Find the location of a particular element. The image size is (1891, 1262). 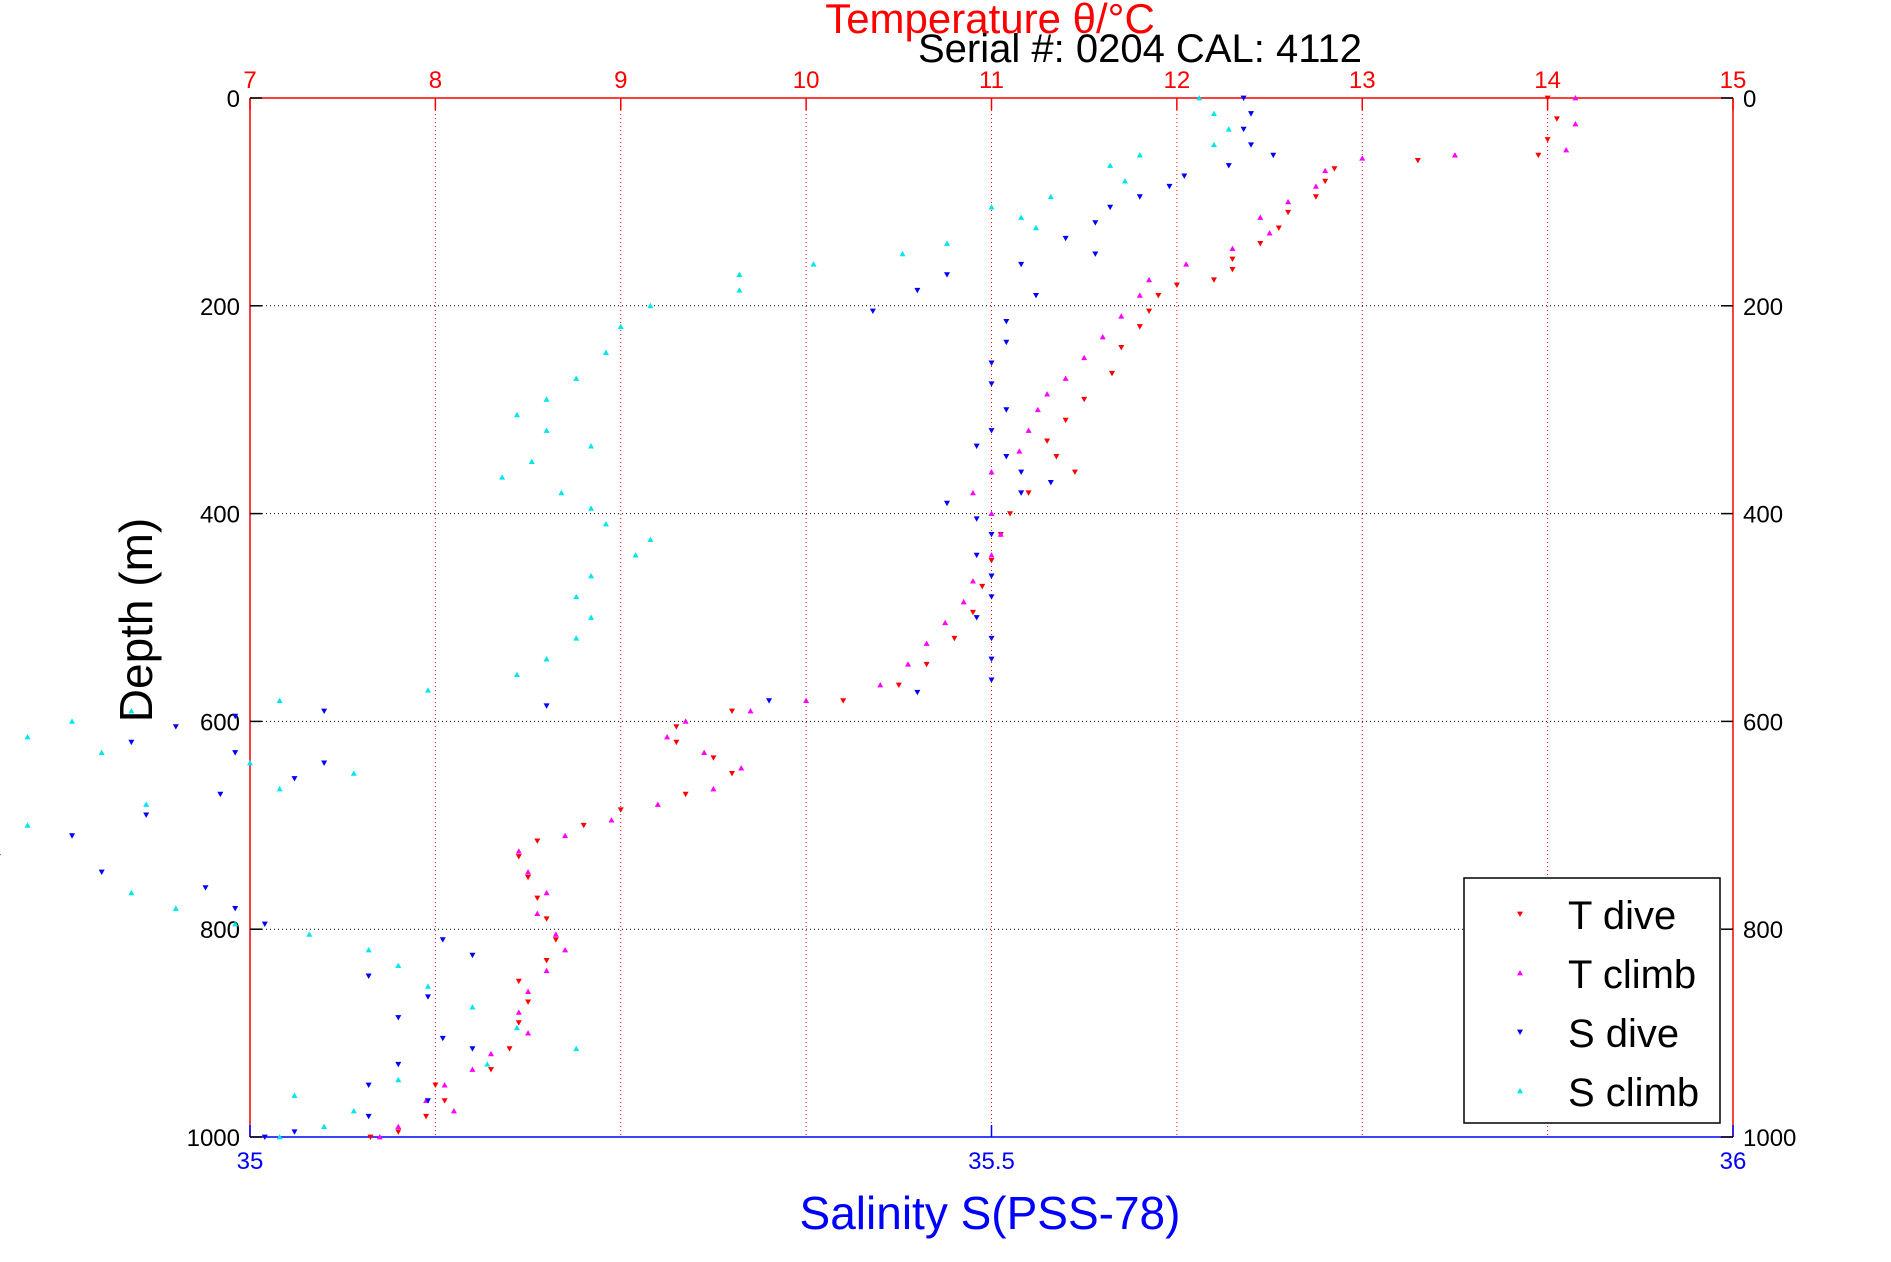

legend-box is located at coordinates (1592, 1000).